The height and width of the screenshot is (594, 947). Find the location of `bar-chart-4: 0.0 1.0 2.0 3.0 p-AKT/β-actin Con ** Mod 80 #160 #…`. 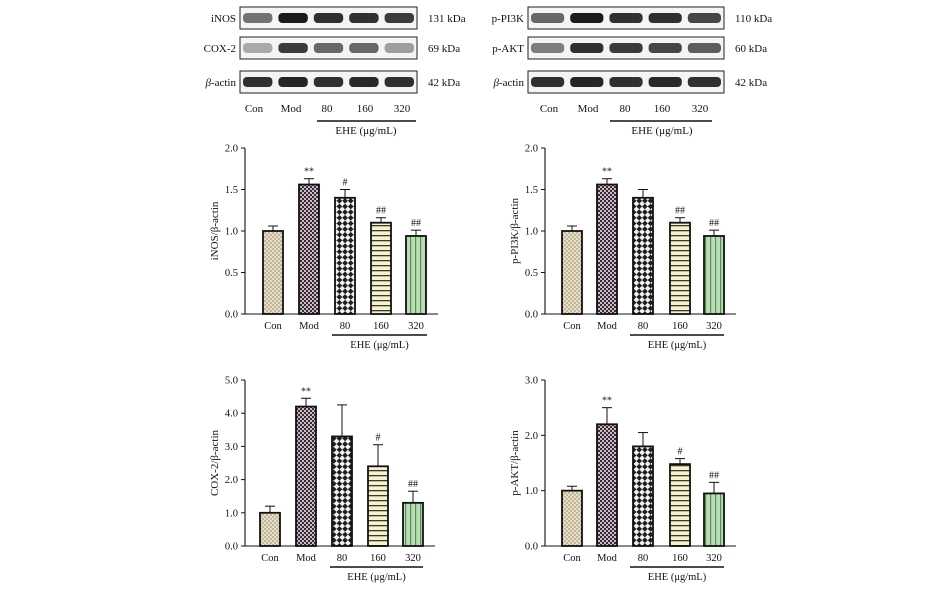

bar-chart-4: 0.0 1.0 2.0 3.0 p-AKT/β-actin Con ** Mod 80 #160 #… is located at coordinates (622, 479).